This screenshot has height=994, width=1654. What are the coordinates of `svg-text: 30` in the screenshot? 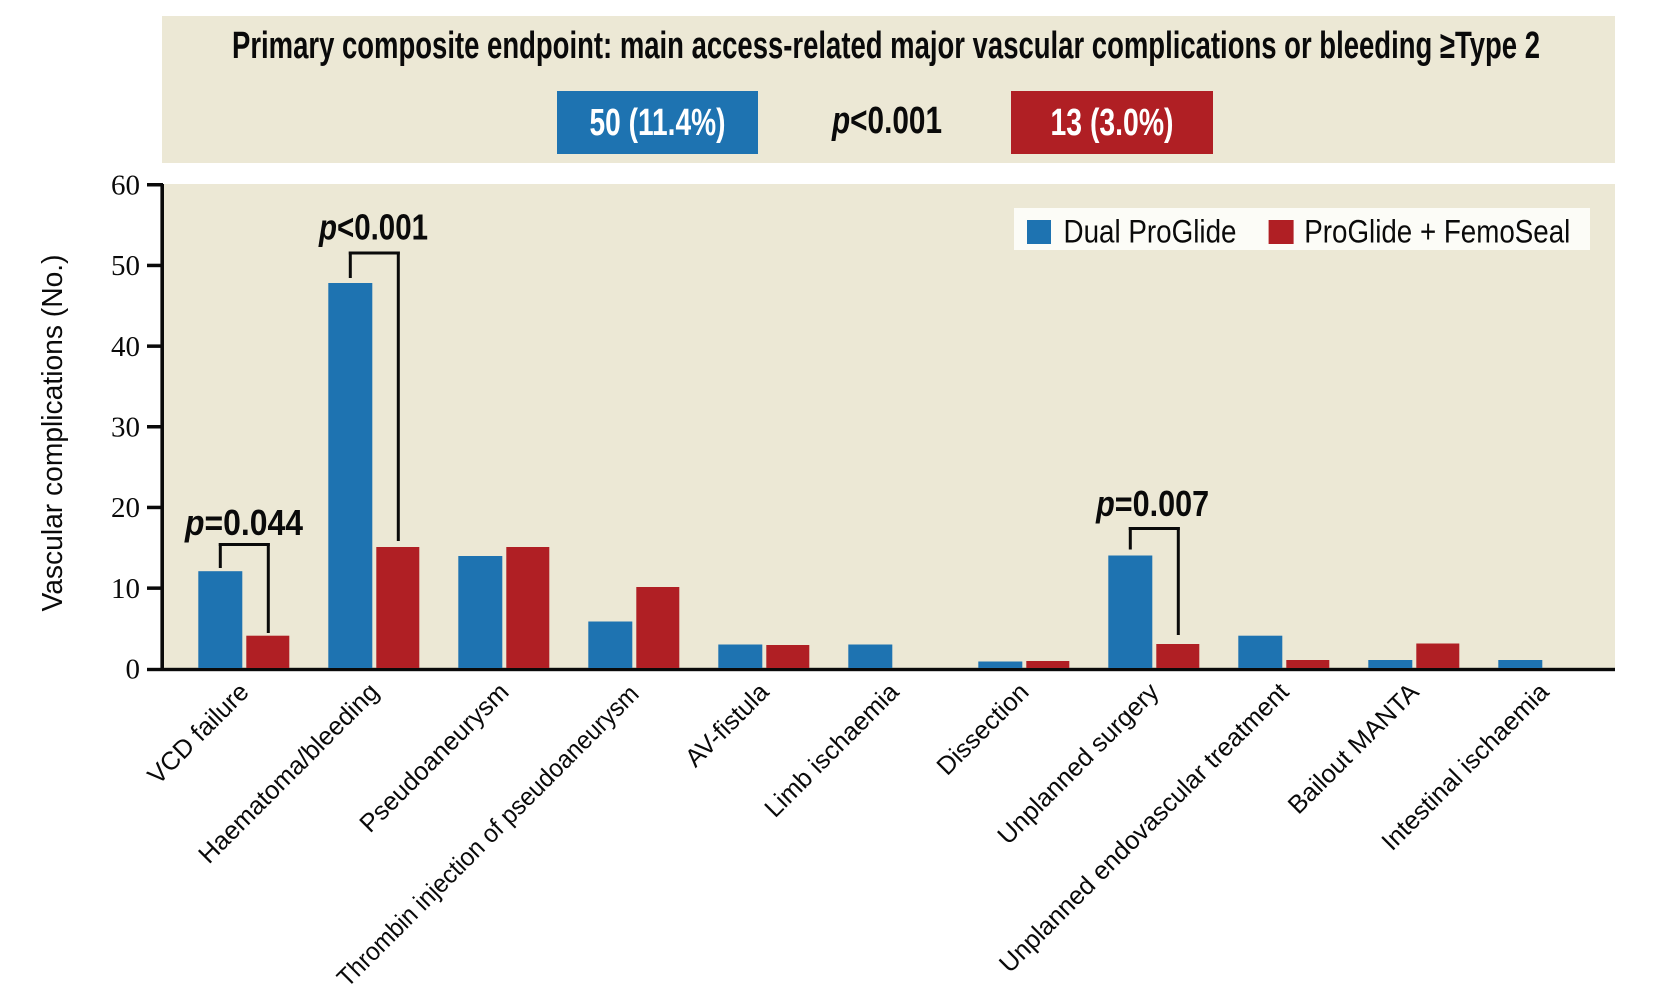 It's located at (125, 428).